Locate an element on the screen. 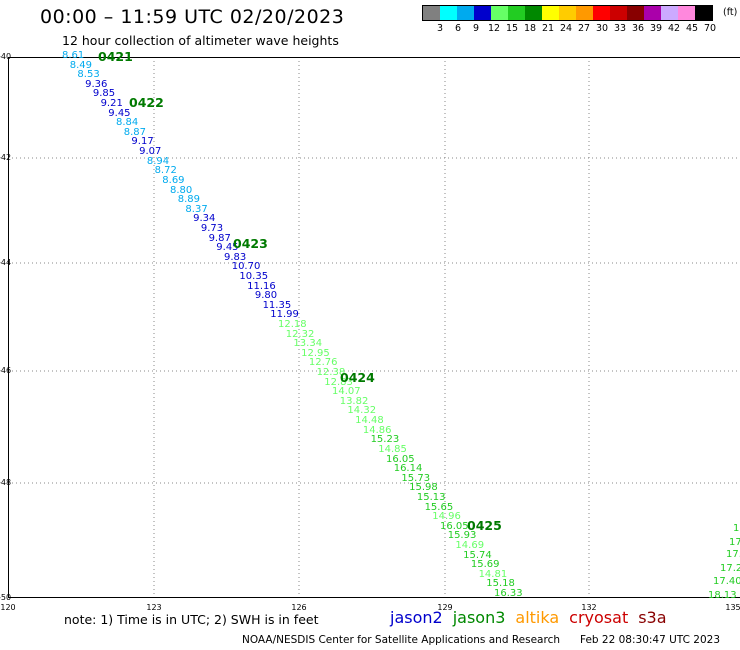 The width and height of the screenshot is (740, 650). wave-height-observation-edge: 18 is located at coordinates (736, 528).